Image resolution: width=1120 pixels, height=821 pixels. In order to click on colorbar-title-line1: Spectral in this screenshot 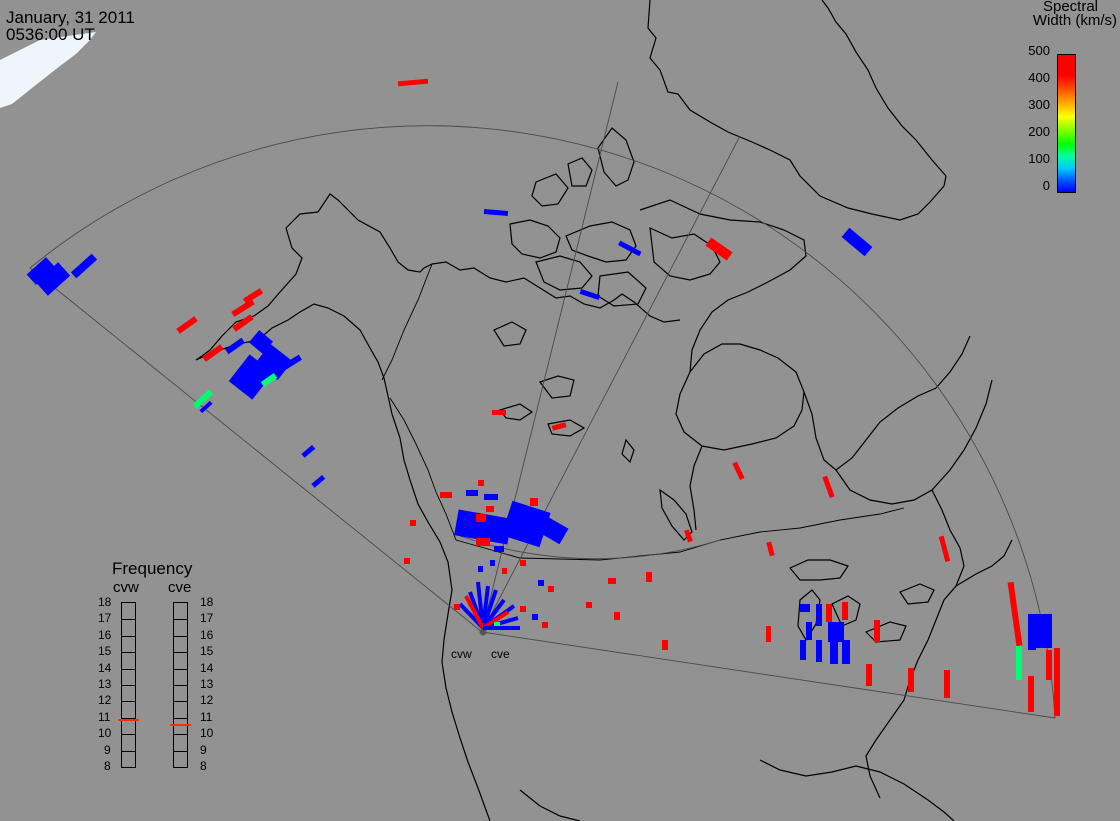, I will do `click(1070, 7)`.